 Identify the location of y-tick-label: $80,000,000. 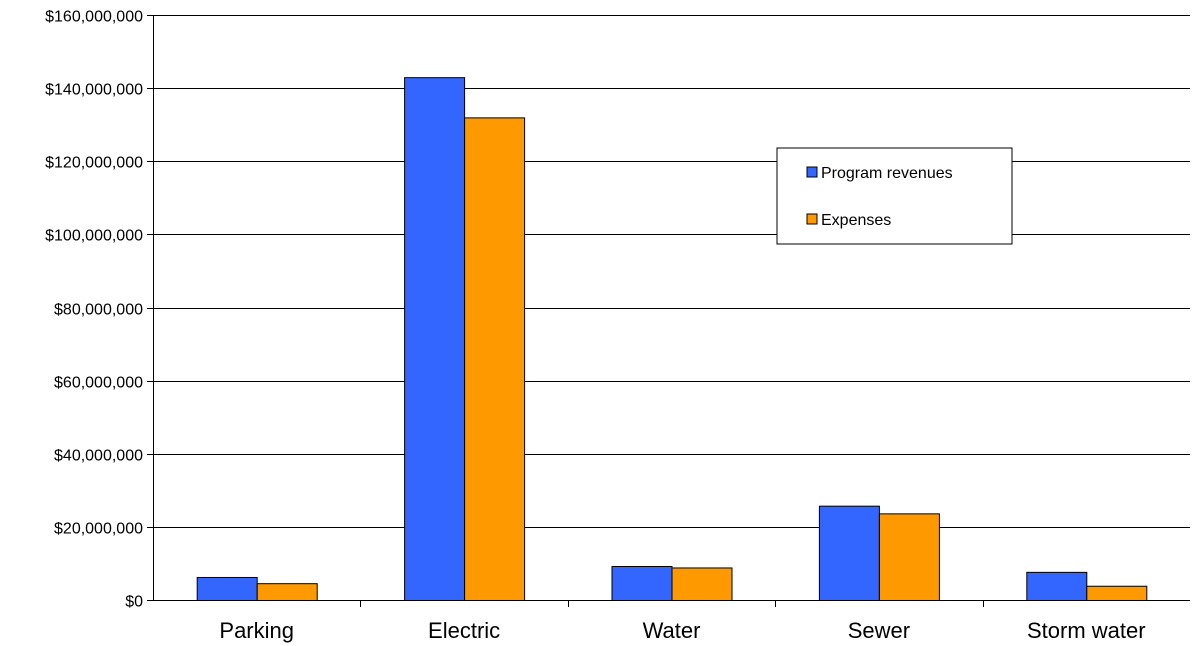
(98, 310).